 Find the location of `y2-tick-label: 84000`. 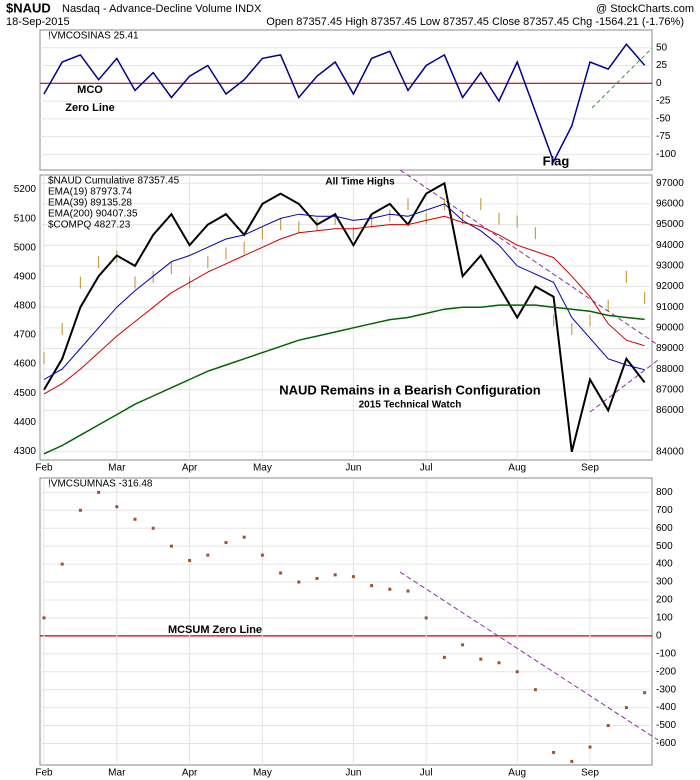

y2-tick-label: 84000 is located at coordinates (670, 451).